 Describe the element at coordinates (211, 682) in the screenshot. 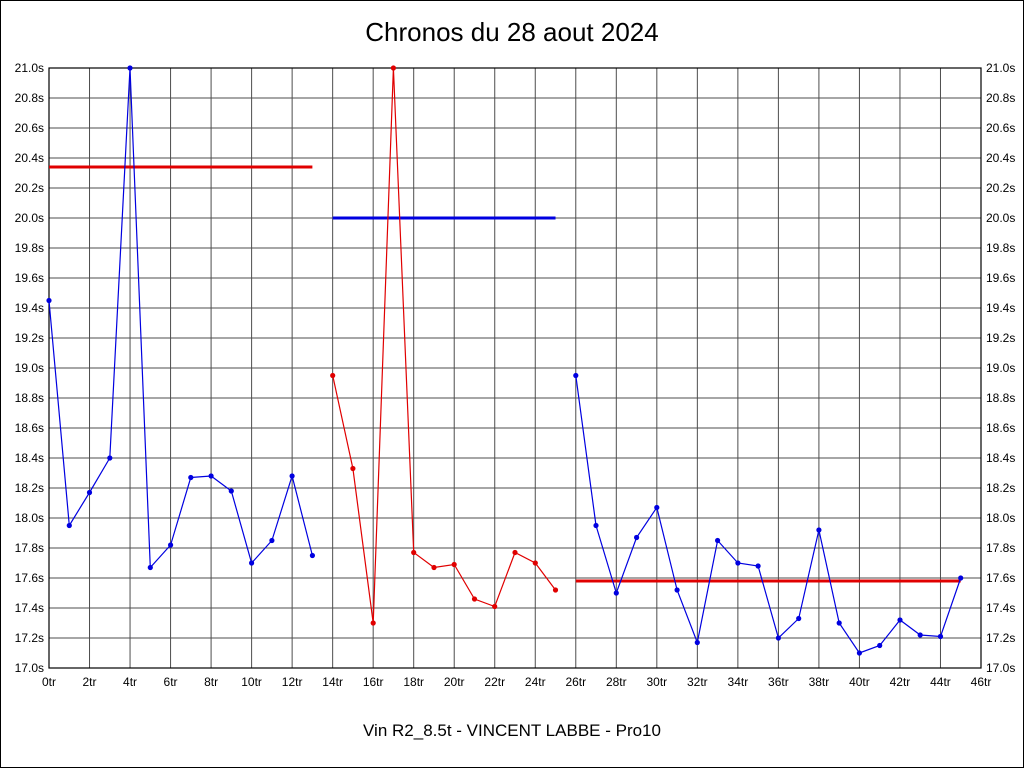

I see `x-tick-label: 8tr` at that location.